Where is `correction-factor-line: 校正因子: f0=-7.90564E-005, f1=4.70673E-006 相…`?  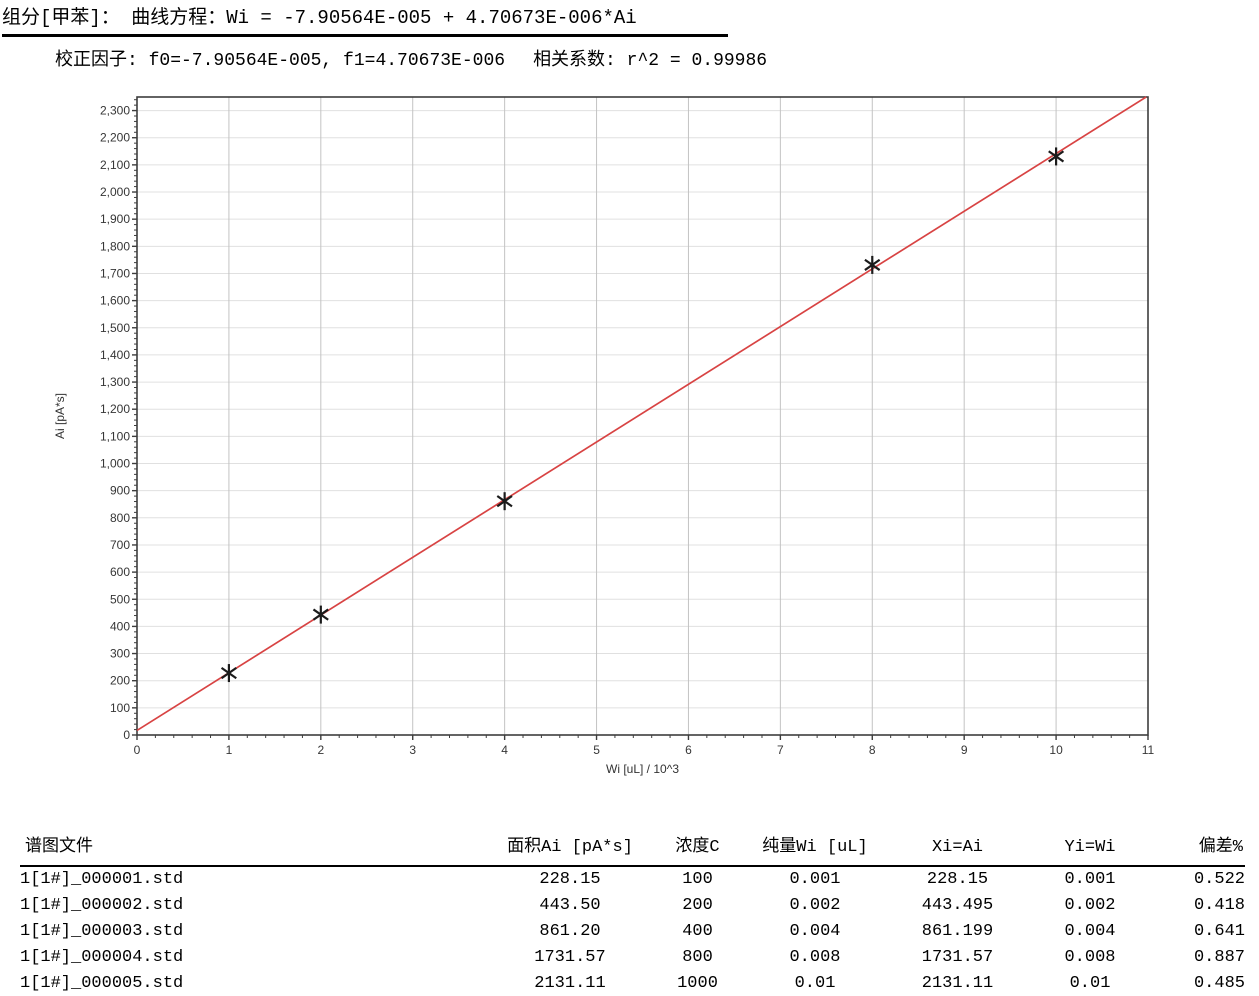 correction-factor-line: 校正因子: f0=-7.90564E-005, f1=4.70673E-006 相… is located at coordinates (411, 58).